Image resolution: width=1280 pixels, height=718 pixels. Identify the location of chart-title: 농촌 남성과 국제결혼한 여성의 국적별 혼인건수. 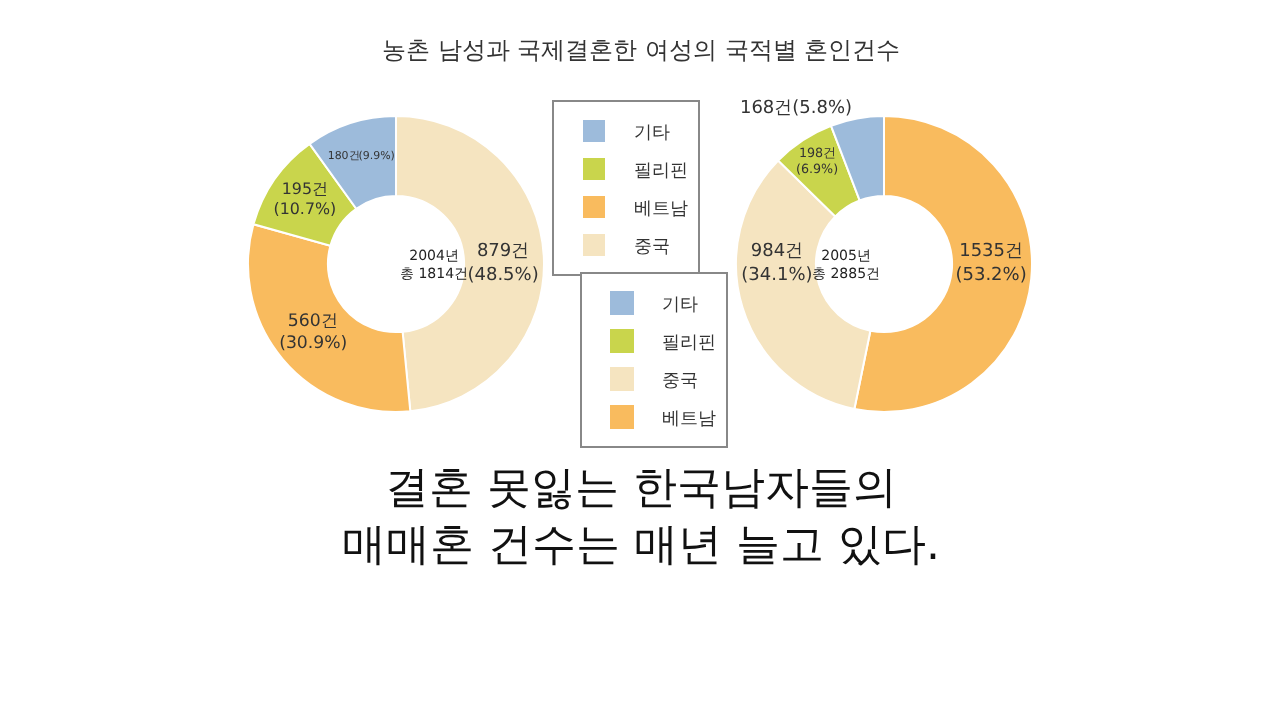
(641, 50).